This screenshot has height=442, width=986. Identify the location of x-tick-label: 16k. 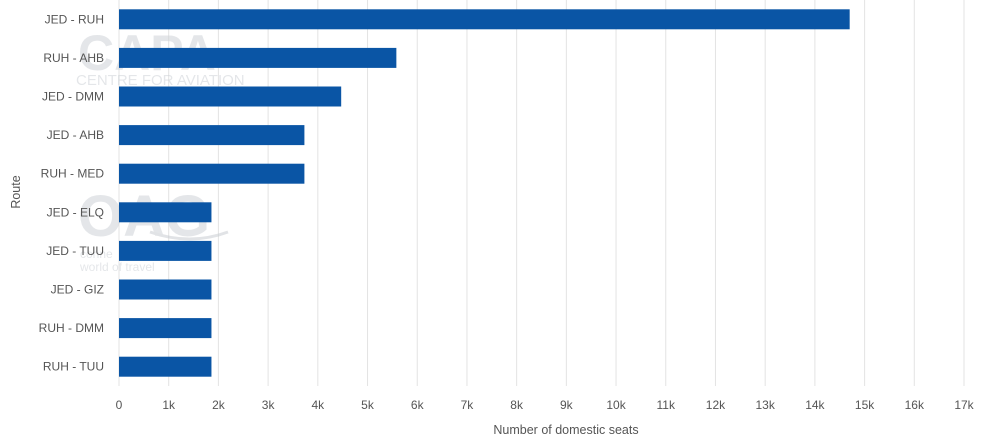
(915, 405).